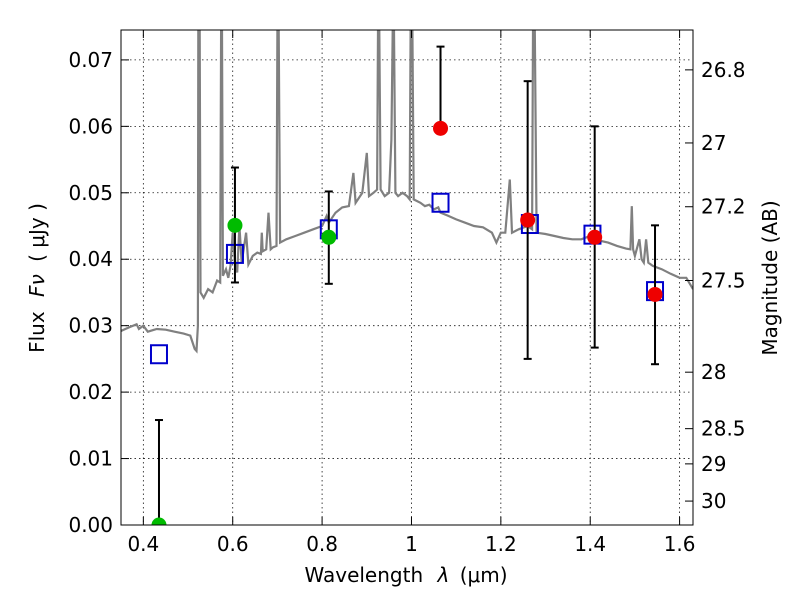 Image resolution: width=800 pixels, height=600 pixels. Describe the element at coordinates (90, 126) in the screenshot. I see `y-tick-label: 0.06` at that location.